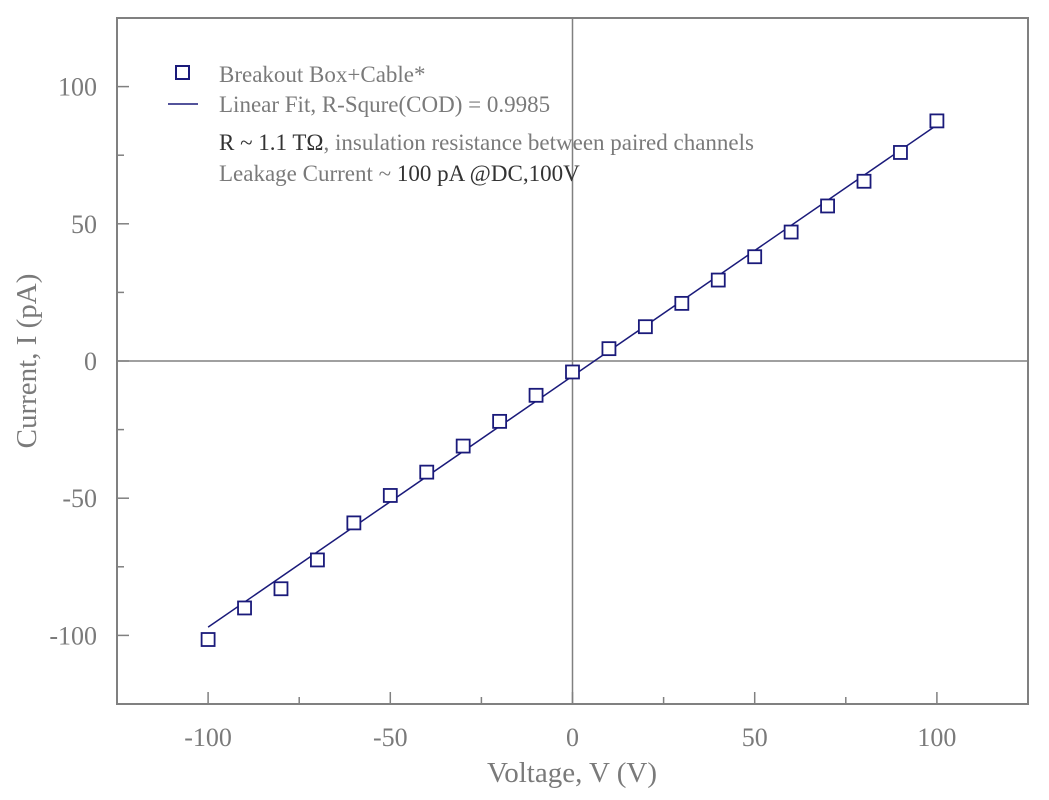 The height and width of the screenshot is (800, 1049). I want to click on annotation-resistance-value: R ~ 1.1 TΩ, so click(271, 142).